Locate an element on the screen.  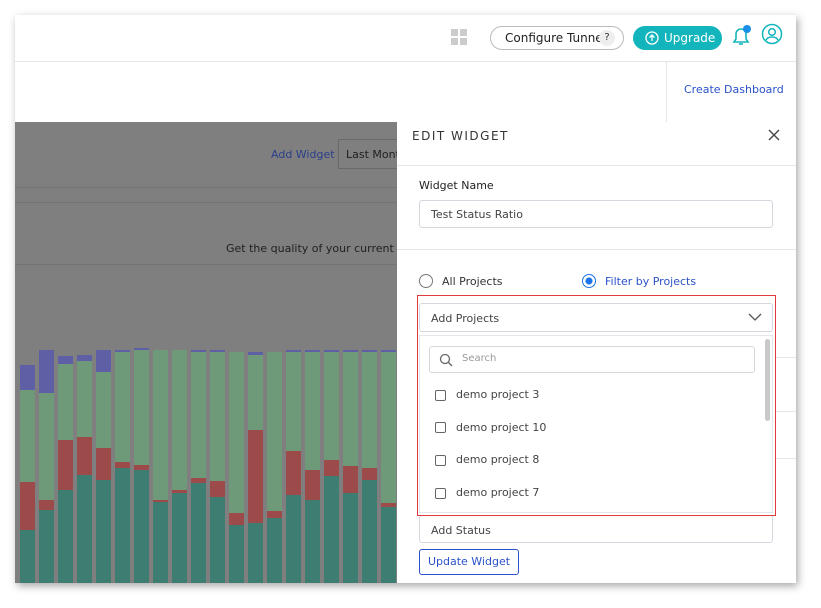
status-dropdown: Add Status is located at coordinates (596, 529).